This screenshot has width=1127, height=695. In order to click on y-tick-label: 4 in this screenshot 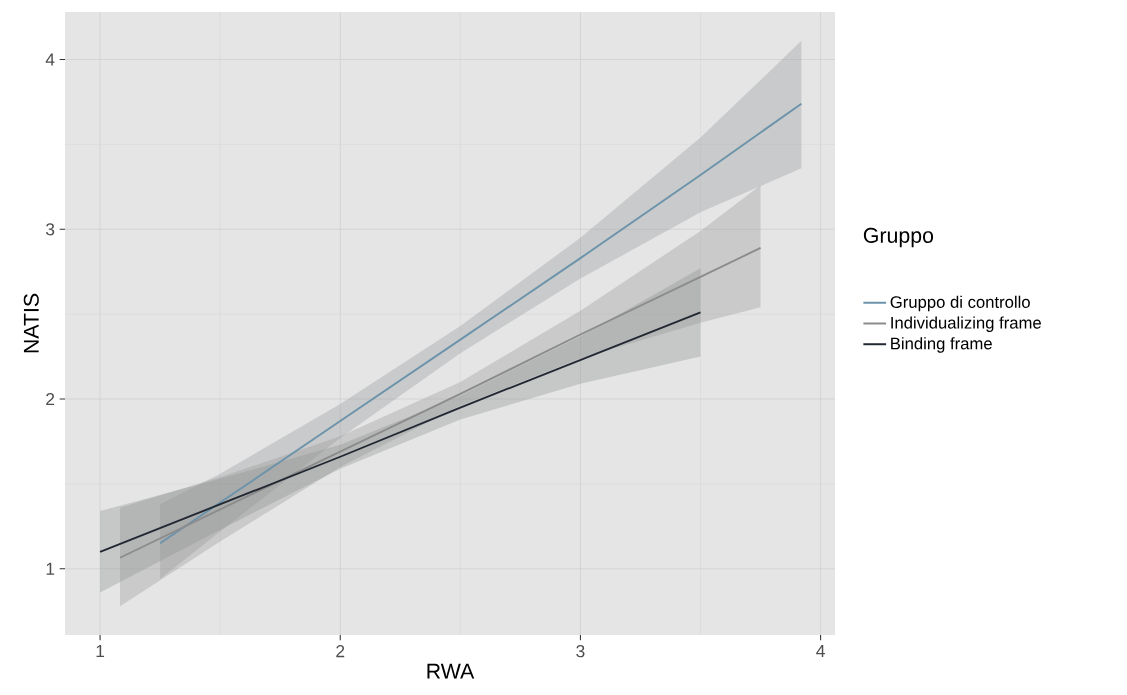, I will do `click(50, 59)`.